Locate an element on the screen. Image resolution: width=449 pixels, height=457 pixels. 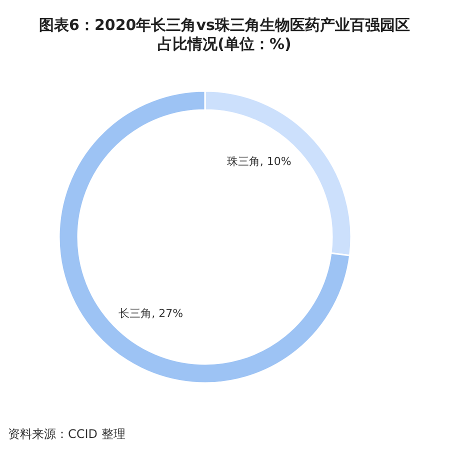
text: 资料来源：CCID 整理 is located at coordinates (67, 434).